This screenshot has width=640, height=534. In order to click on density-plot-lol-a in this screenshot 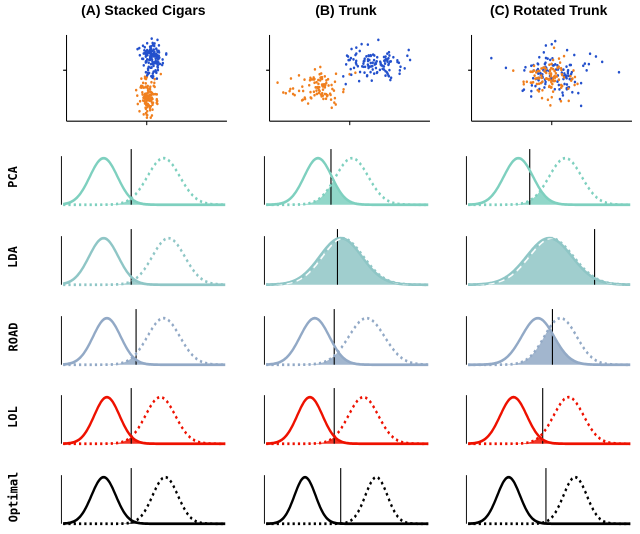, I will do `click(143, 417)`.